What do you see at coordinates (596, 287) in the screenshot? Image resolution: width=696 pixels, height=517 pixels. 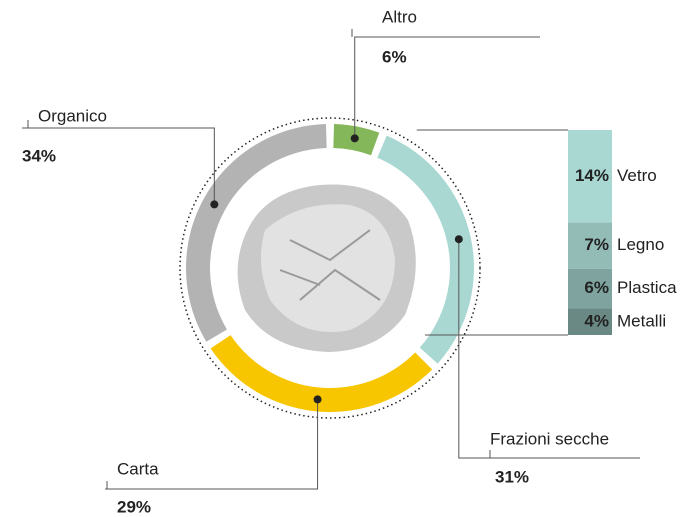 I see `breakdown-value: 6%` at bounding box center [596, 287].